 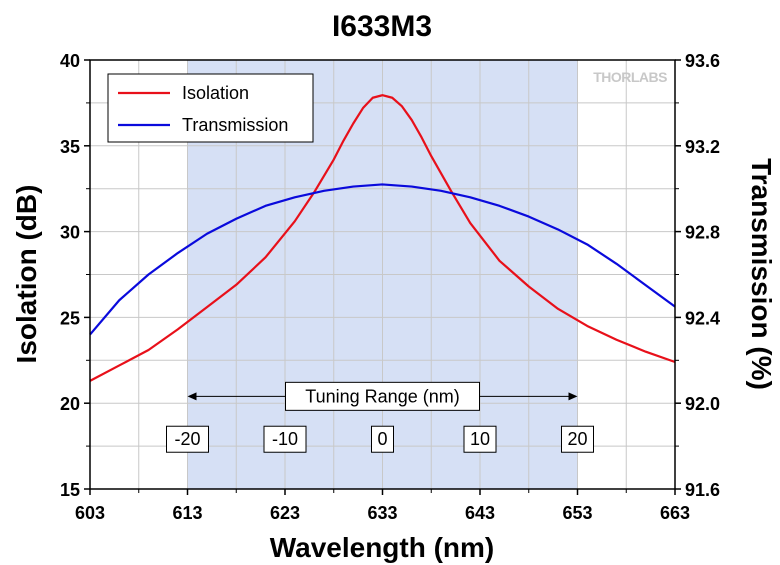 What do you see at coordinates (187, 513) in the screenshot?
I see `x-tick-label: 613` at bounding box center [187, 513].